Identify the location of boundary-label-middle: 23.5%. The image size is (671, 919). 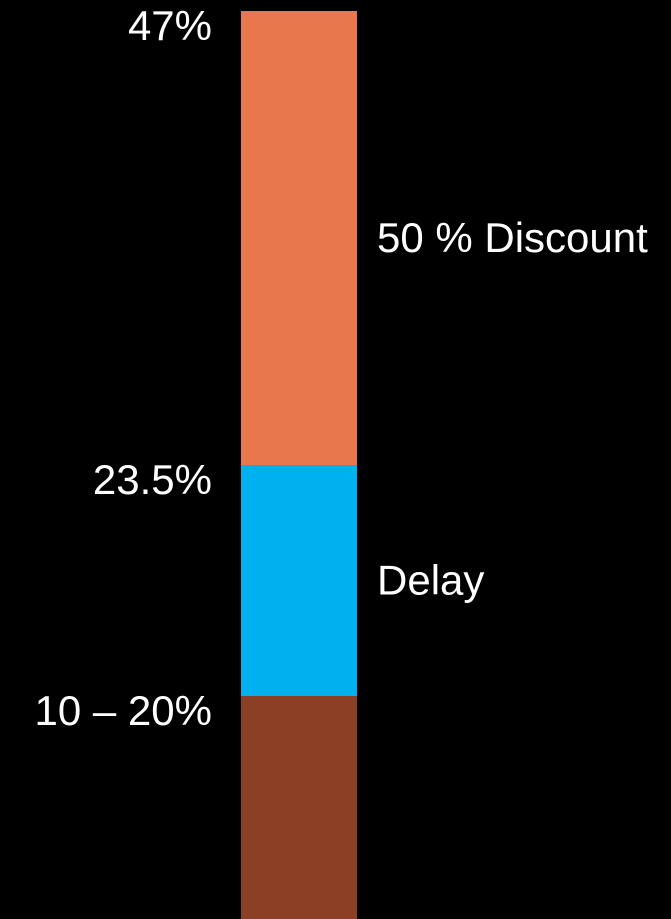
(152, 479).